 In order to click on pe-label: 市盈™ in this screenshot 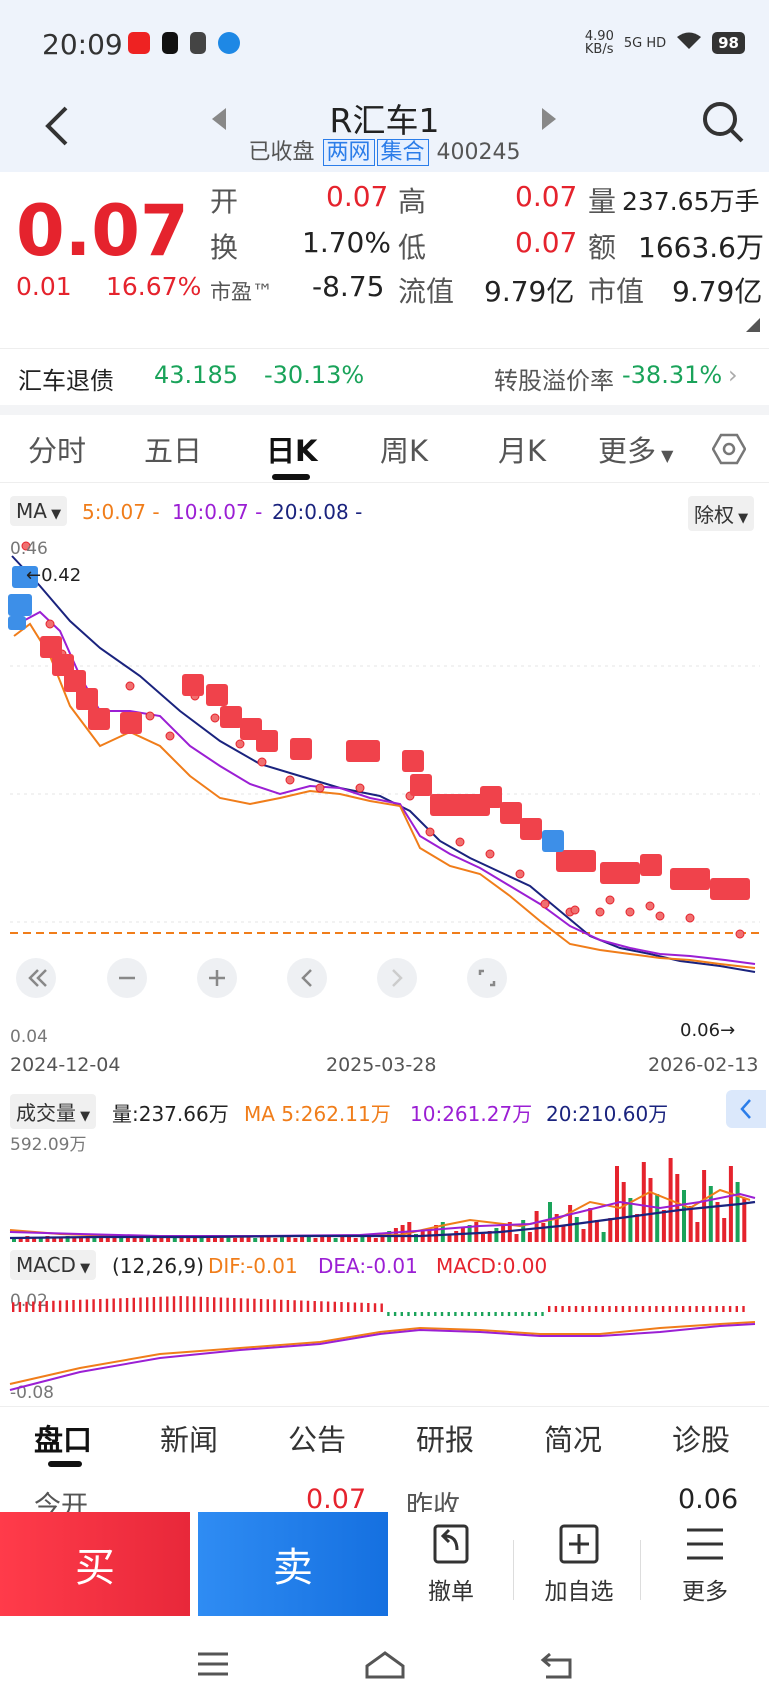, I will do `click(241, 292)`.